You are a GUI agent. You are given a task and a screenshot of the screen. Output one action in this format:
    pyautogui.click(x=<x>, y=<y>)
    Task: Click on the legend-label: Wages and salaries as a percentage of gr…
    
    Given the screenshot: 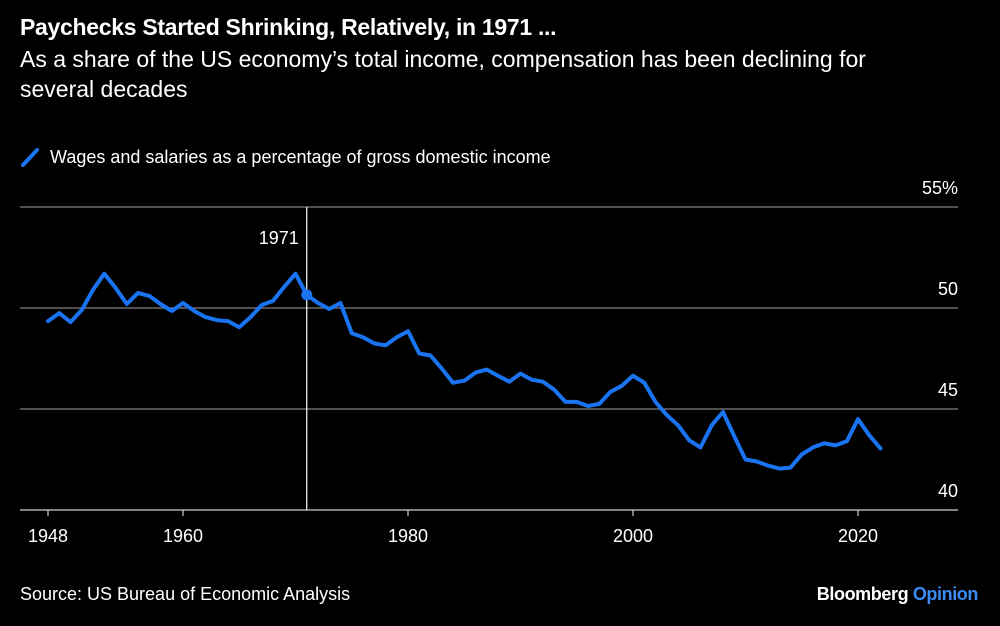 What is the action you would take?
    pyautogui.click(x=300, y=156)
    